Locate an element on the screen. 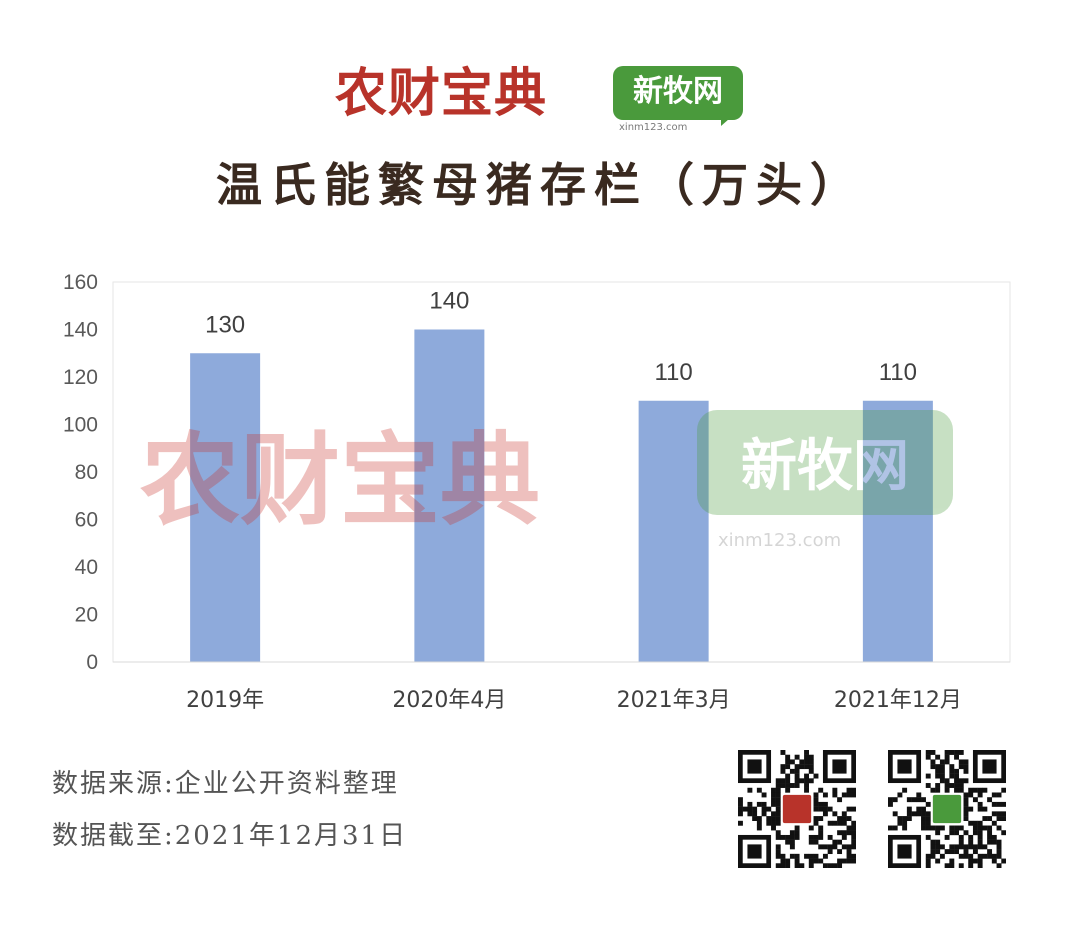 The image size is (1080, 934). logo-xinmu: 新牧网 xinm123.com is located at coordinates (679, 99).